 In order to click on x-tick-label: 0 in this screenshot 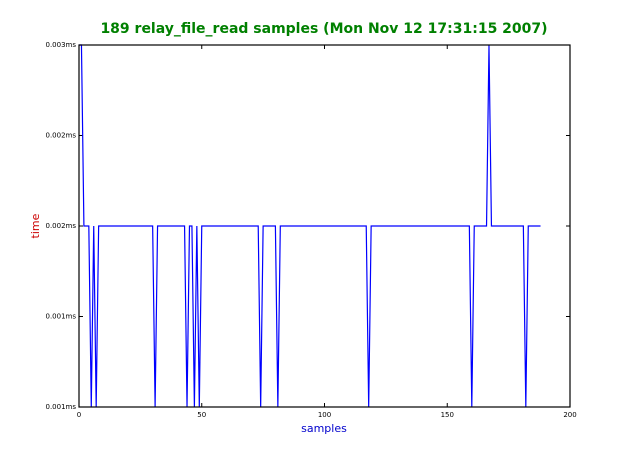, I will do `click(79, 415)`.